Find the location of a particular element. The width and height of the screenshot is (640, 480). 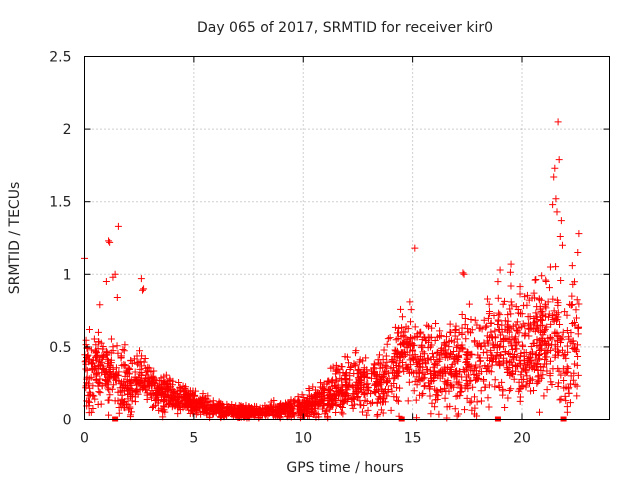

y-tick-label: 1.5 is located at coordinates (60, 203).